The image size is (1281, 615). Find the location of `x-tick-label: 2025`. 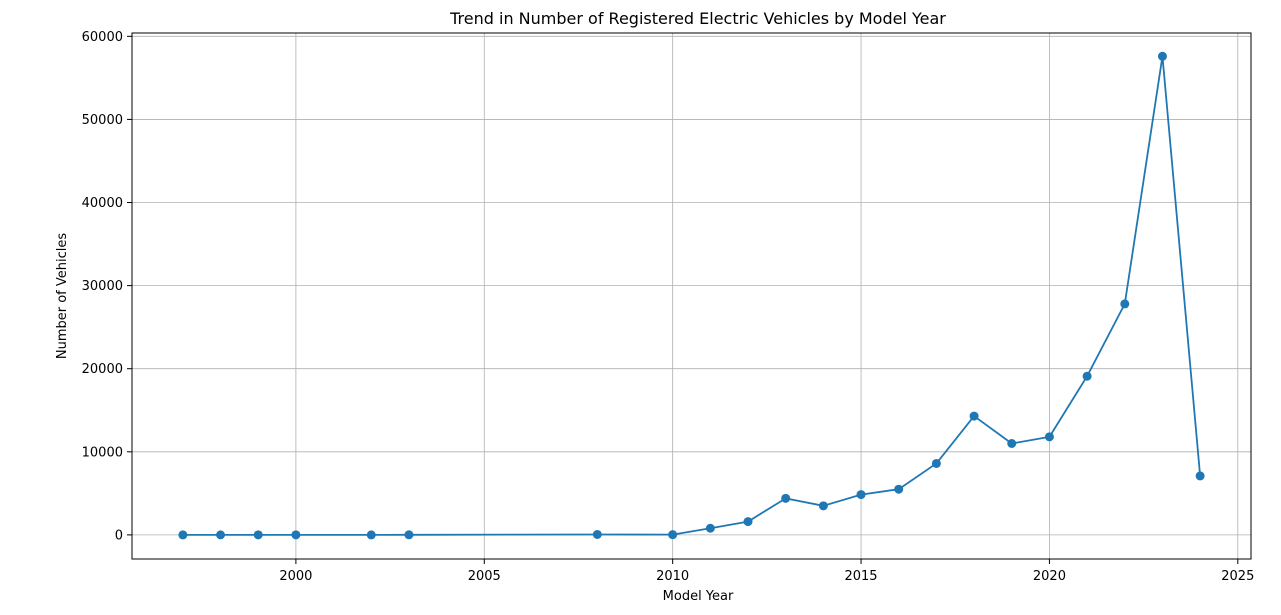

x-tick-label: 2025 is located at coordinates (1237, 576).